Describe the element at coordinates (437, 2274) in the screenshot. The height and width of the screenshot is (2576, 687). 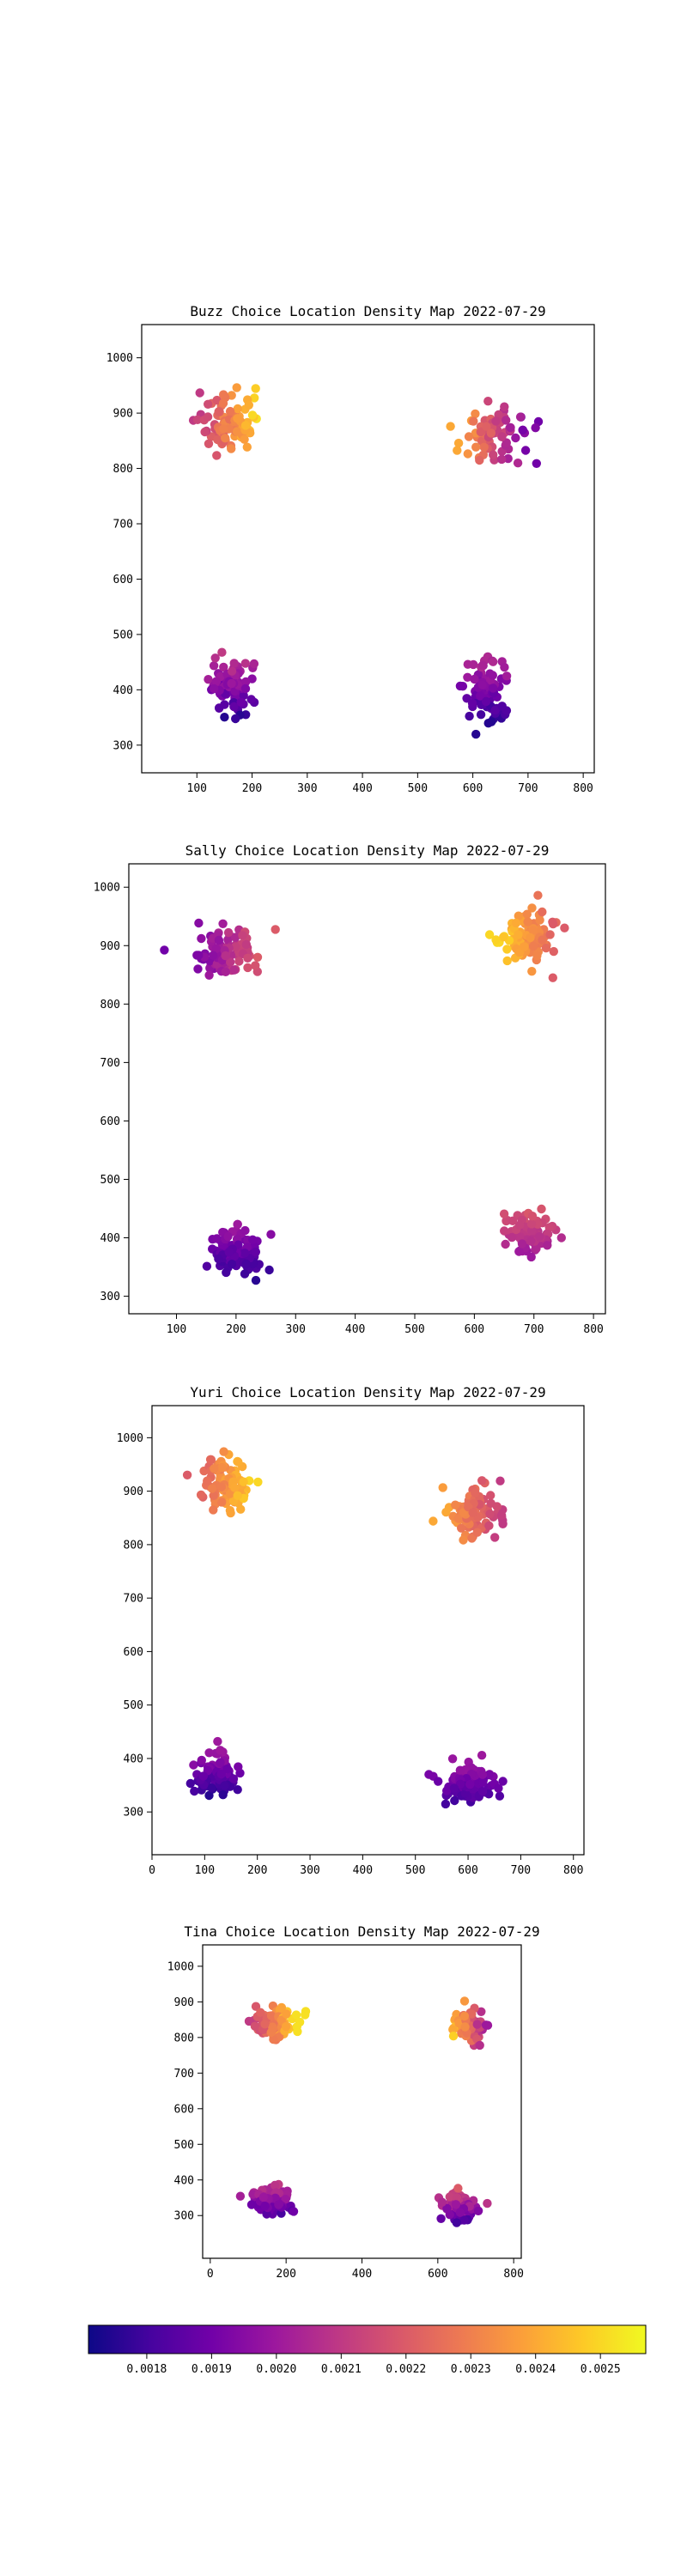
I see `x-tick-label: 600` at that location.